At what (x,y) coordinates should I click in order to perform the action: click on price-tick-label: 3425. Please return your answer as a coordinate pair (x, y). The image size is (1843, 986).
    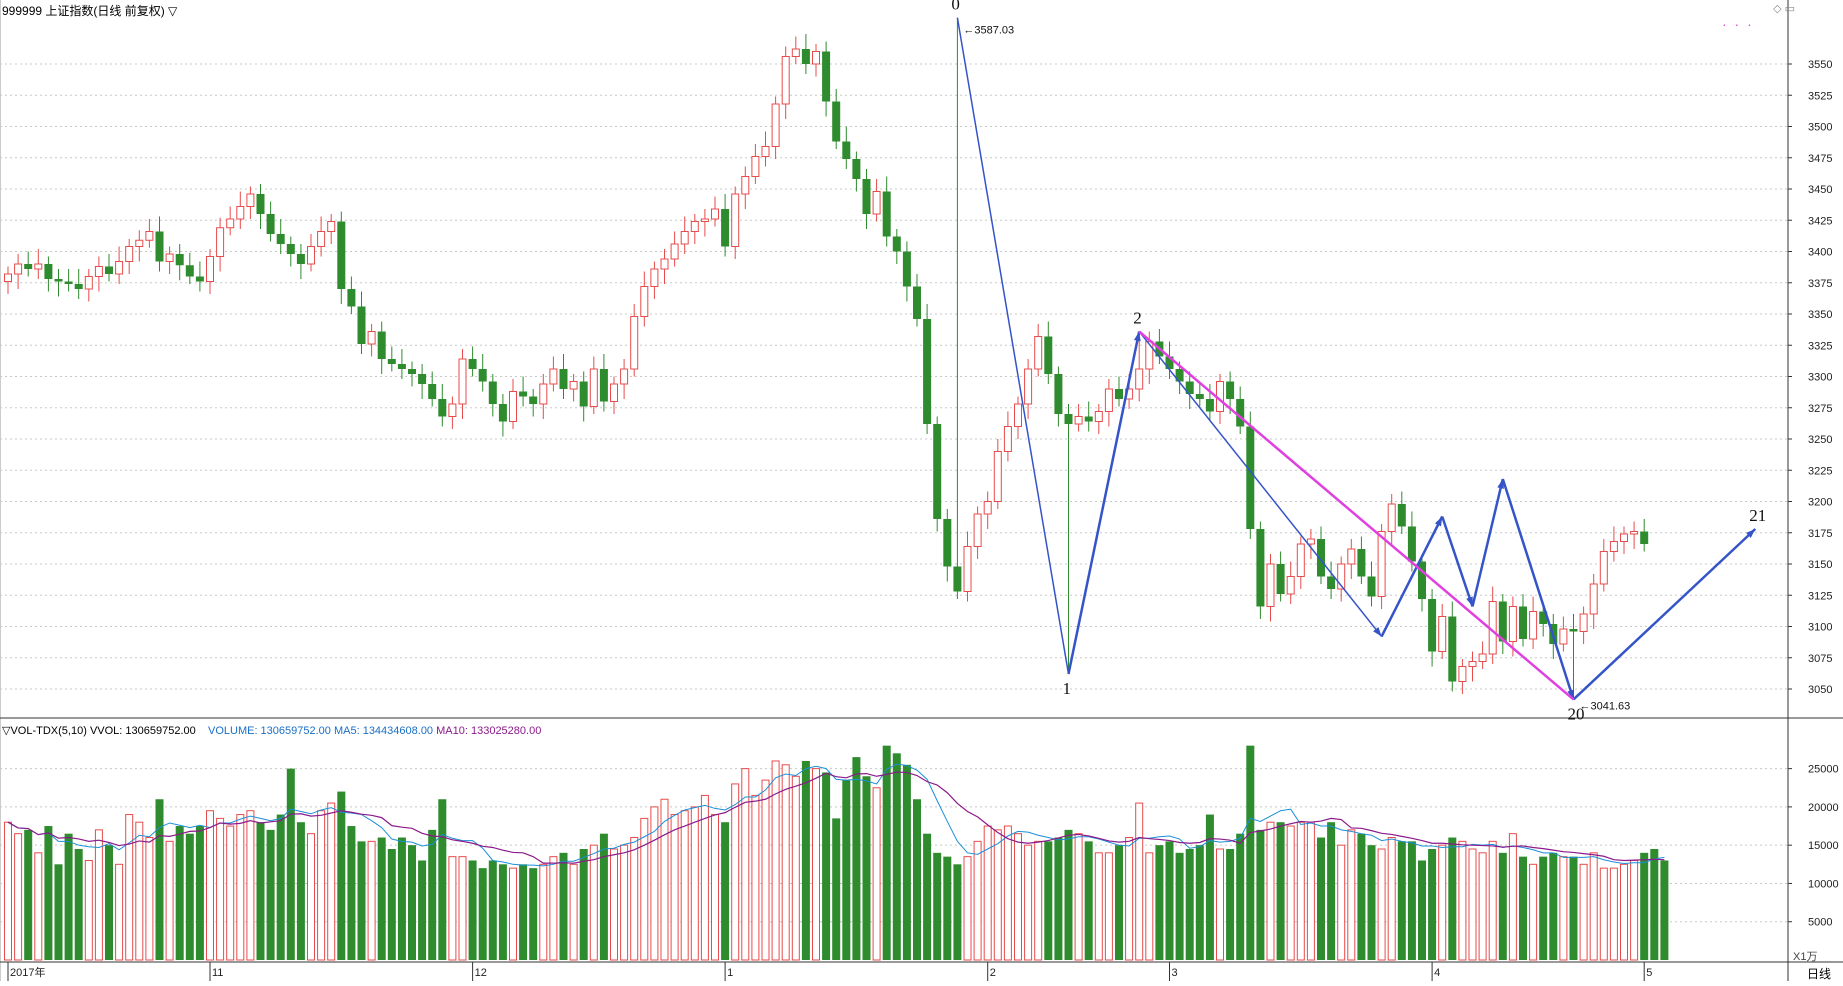
    Looking at the image, I should click on (1820, 221).